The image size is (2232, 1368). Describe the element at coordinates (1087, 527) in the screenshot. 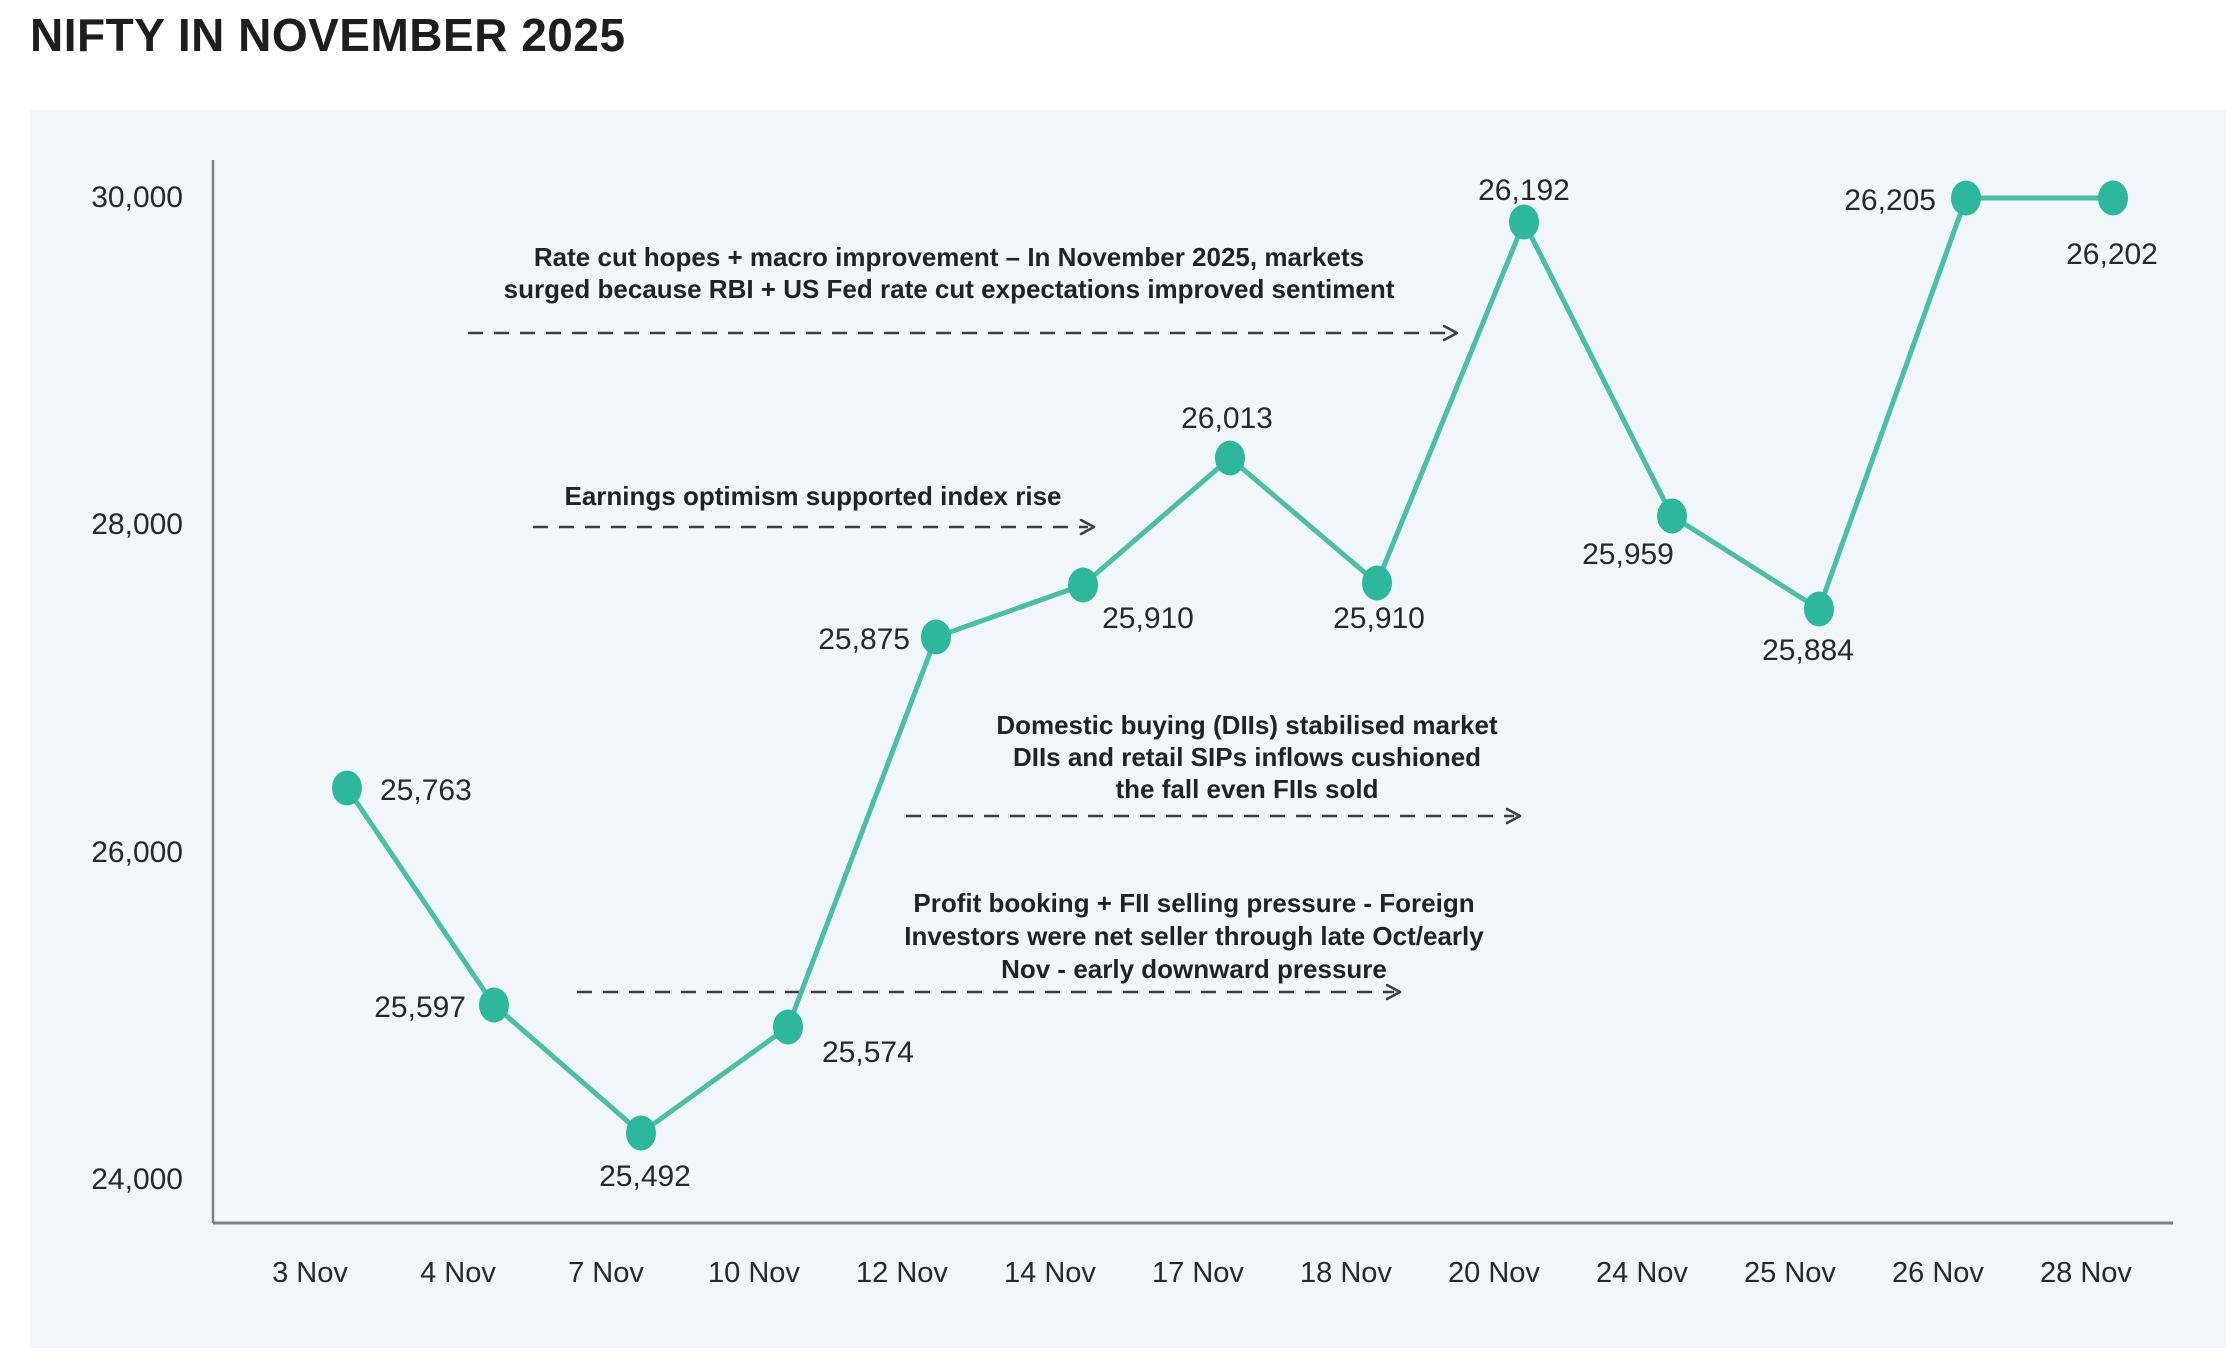

I see `annotation-arrowhead-earnings-optimism` at that location.